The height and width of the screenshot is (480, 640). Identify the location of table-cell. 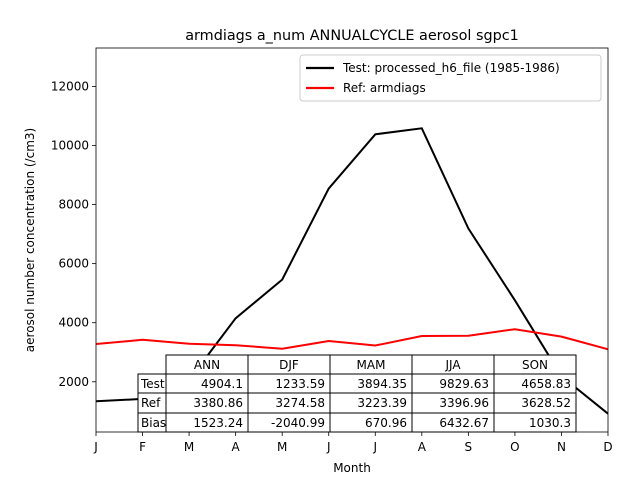
(535, 422).